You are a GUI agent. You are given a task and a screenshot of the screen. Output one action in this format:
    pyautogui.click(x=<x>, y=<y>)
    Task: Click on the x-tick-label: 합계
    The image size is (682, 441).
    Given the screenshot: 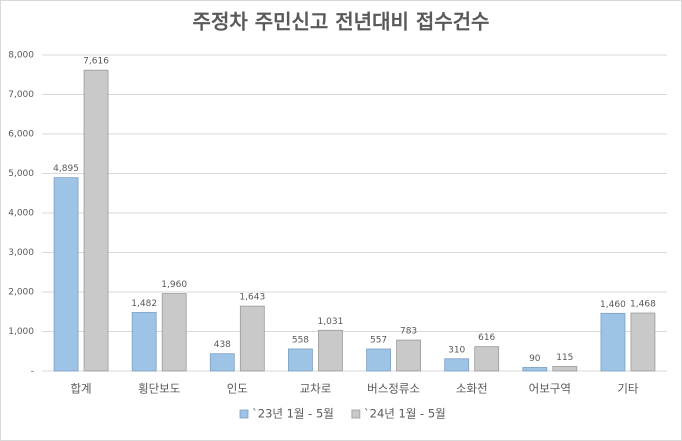 What is the action you would take?
    pyautogui.click(x=80, y=389)
    